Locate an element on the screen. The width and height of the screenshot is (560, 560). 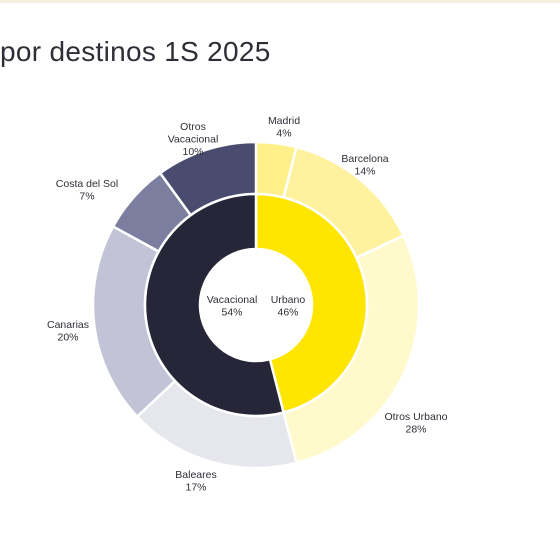
chart-title: por destinos 1S 2025 is located at coordinates (135, 51).